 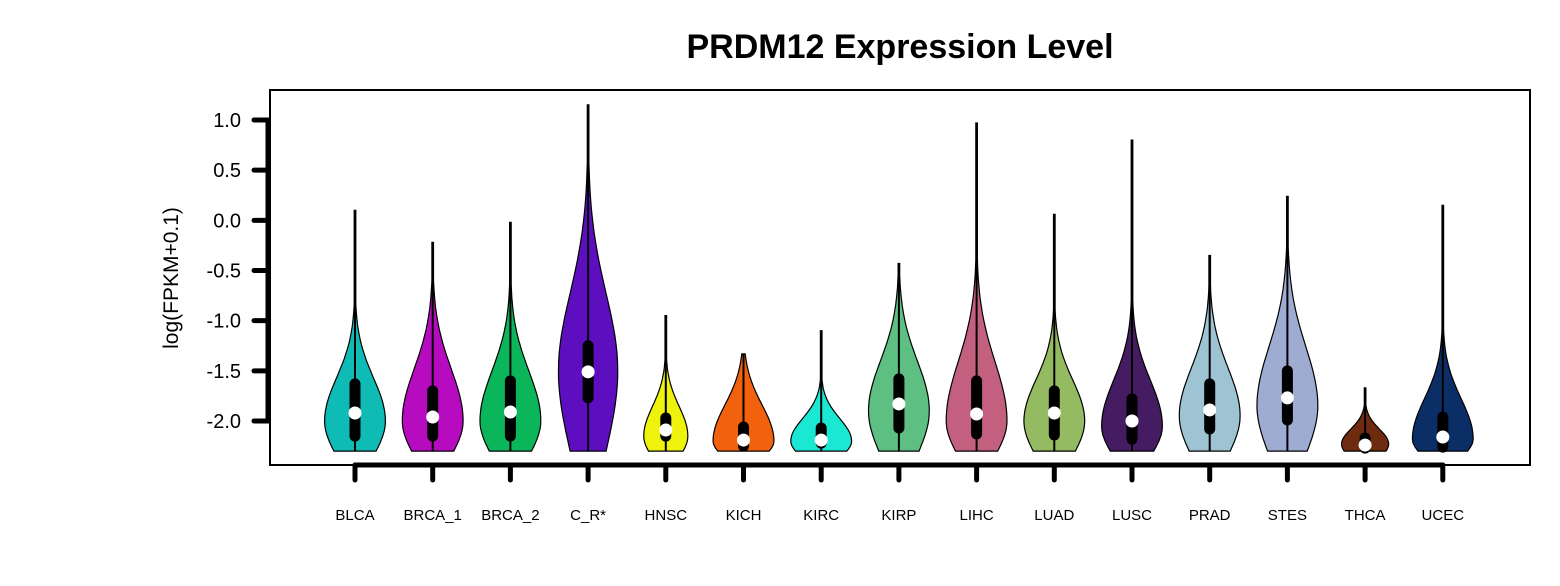 What do you see at coordinates (821, 391) in the screenshot?
I see `violin-kirc` at bounding box center [821, 391].